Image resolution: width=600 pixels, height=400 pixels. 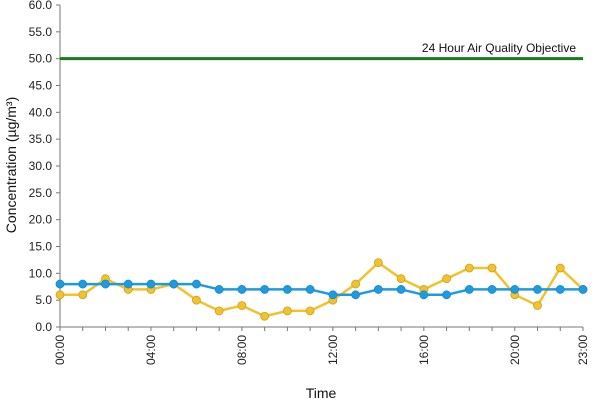 I want to click on x-tick-label: 20:00, so click(x=515, y=350).